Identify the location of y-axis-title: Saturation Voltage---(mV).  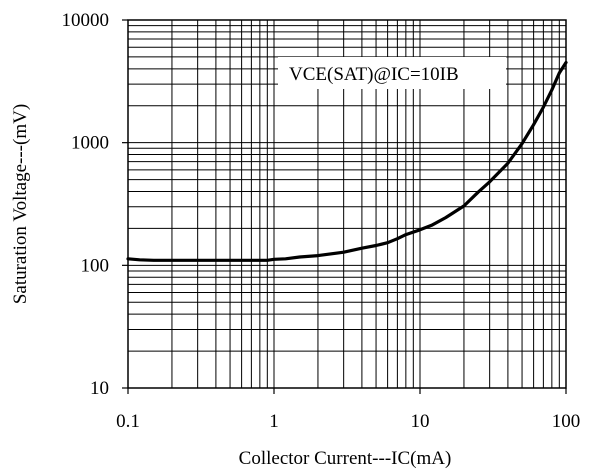
(20, 204).